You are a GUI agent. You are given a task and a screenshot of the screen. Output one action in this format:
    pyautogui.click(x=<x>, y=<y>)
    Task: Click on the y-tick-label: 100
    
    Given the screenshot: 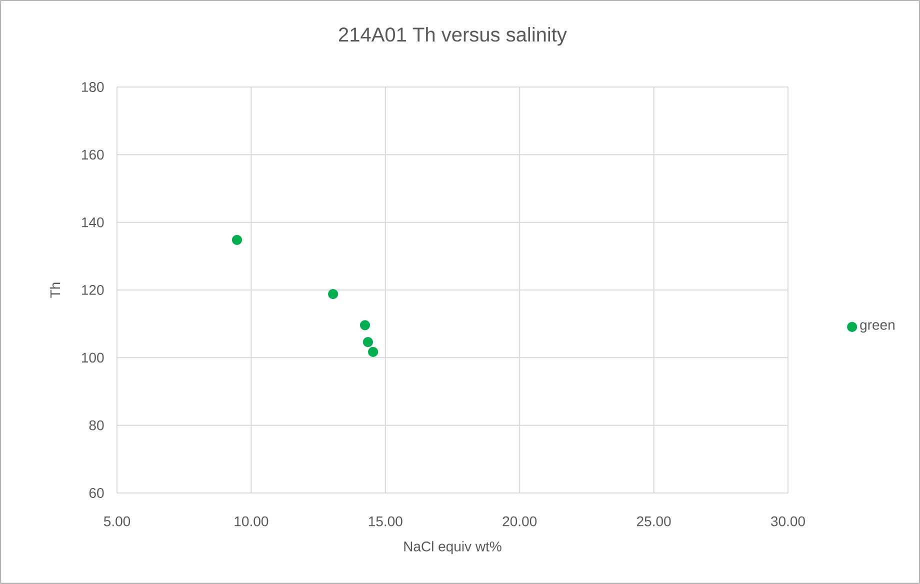 What is the action you would take?
    pyautogui.click(x=93, y=357)
    